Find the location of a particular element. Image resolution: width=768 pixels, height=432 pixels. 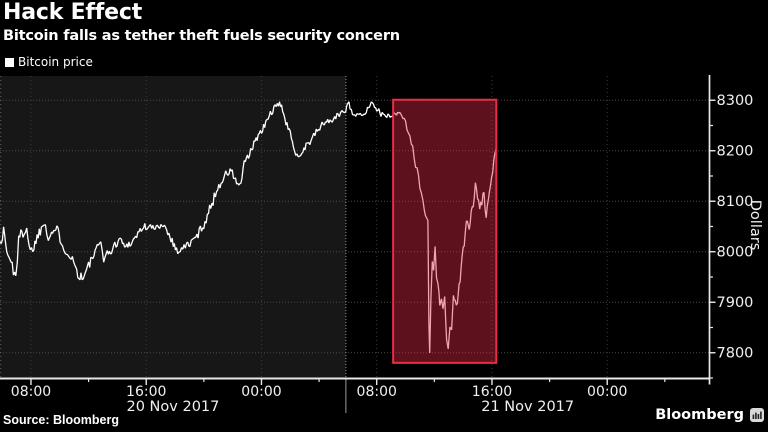

bloomberg-wordmark: Bloomberg is located at coordinates (699, 415).